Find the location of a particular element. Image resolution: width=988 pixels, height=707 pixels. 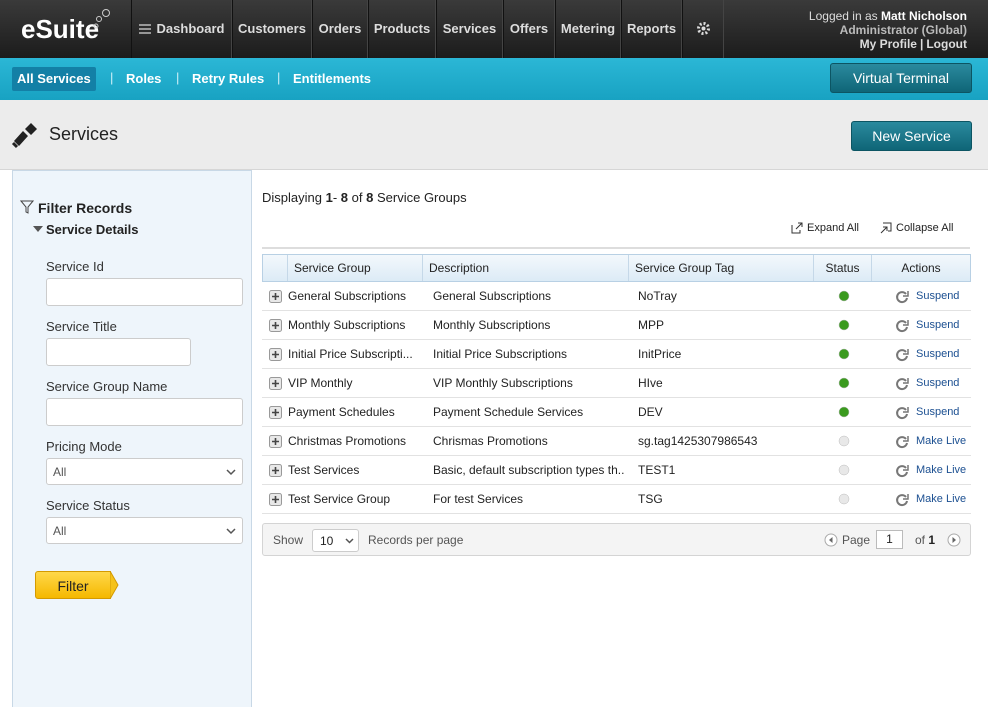

new-service-button: New Service is located at coordinates (911, 136).